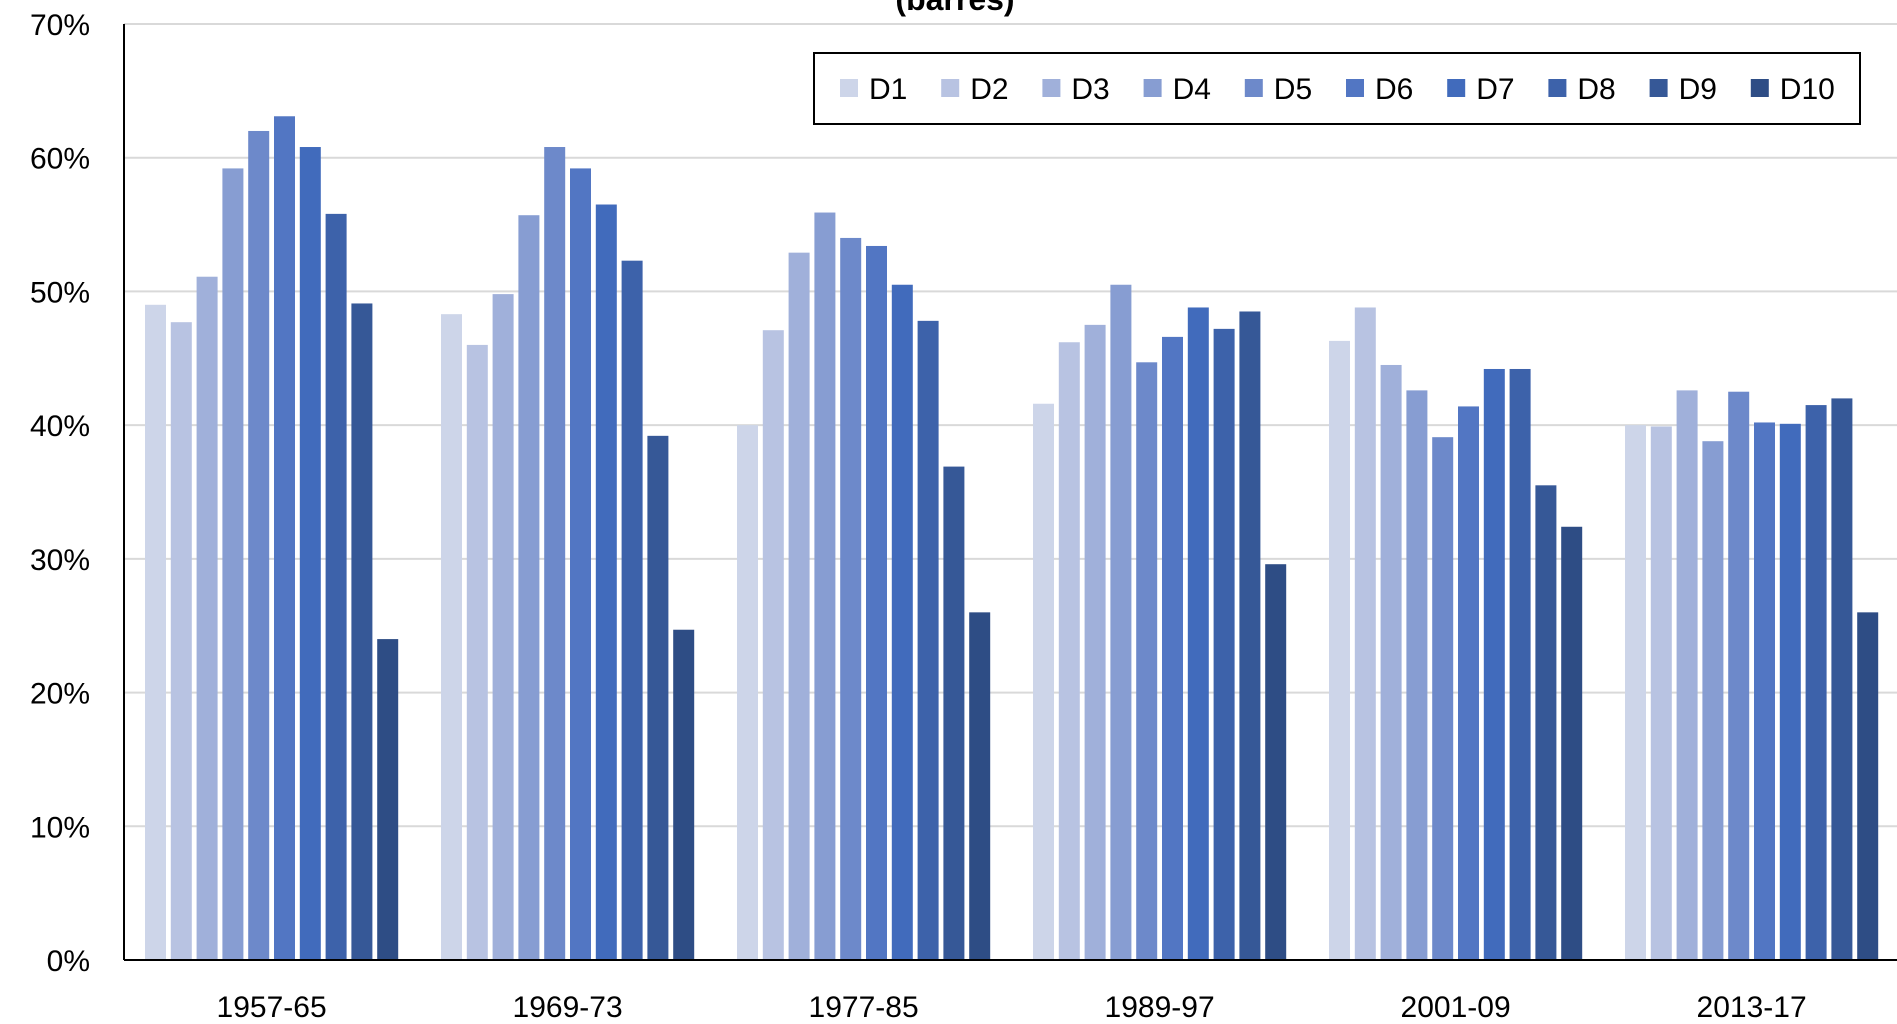 The height and width of the screenshot is (1024, 1897). Describe the element at coordinates (1253, 88) in the screenshot. I see `legend-swatch-d5` at that location.